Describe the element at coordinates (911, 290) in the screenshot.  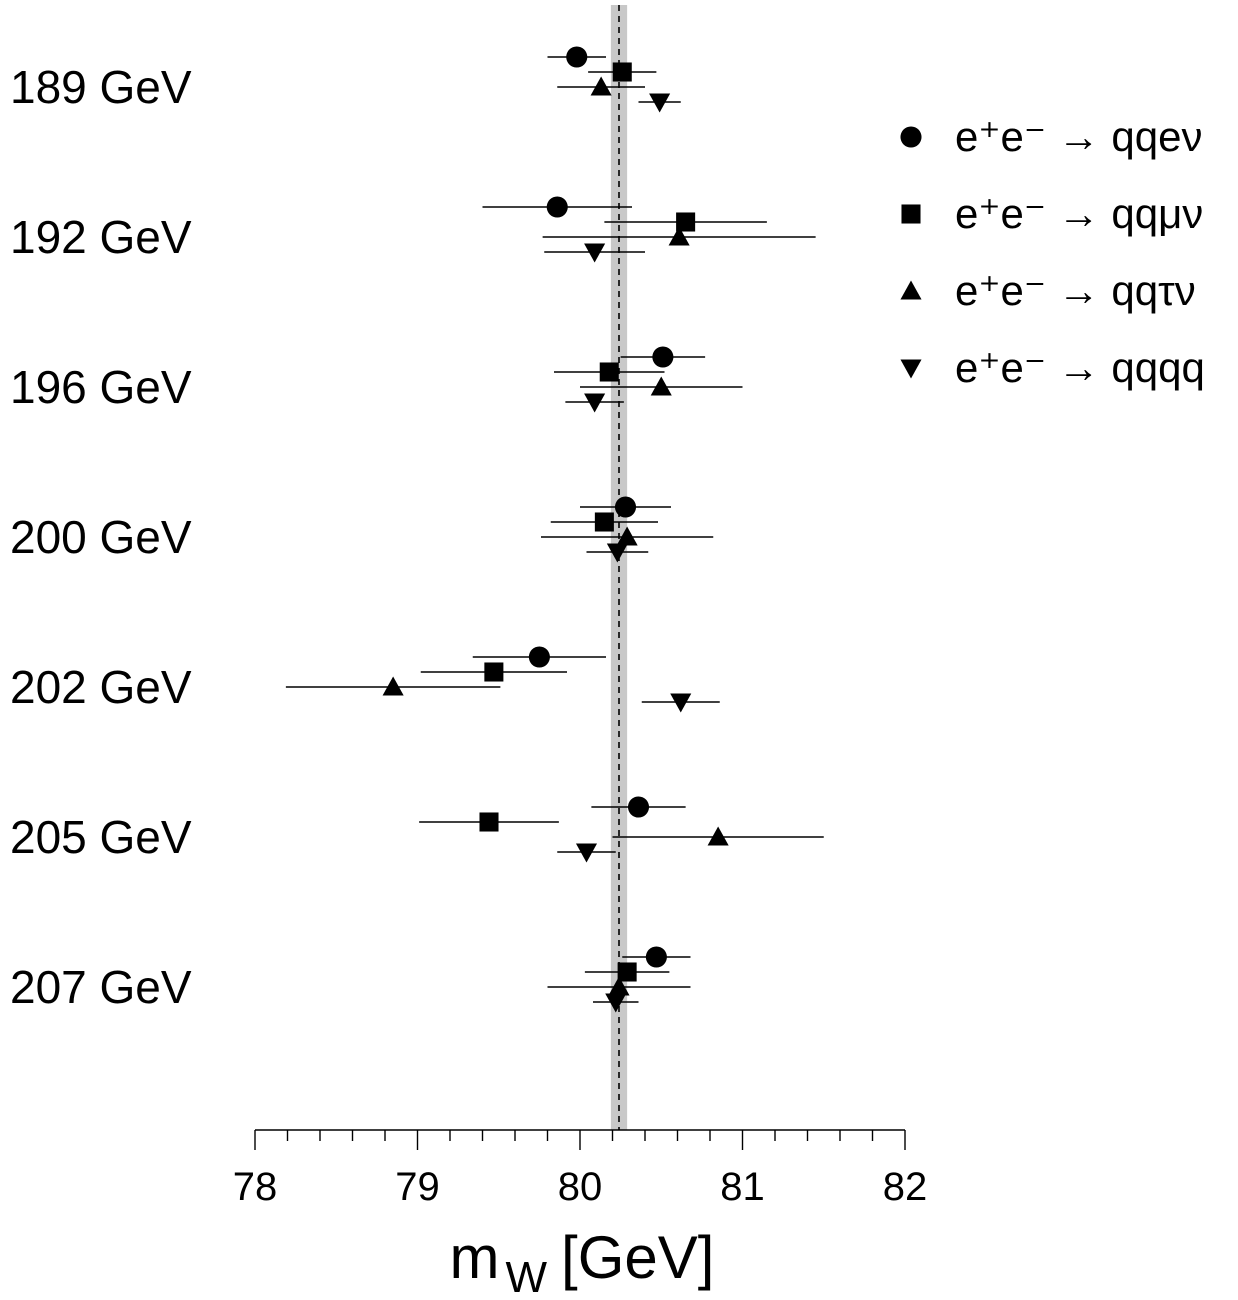
I see `legend-marker-triangle-up` at that location.